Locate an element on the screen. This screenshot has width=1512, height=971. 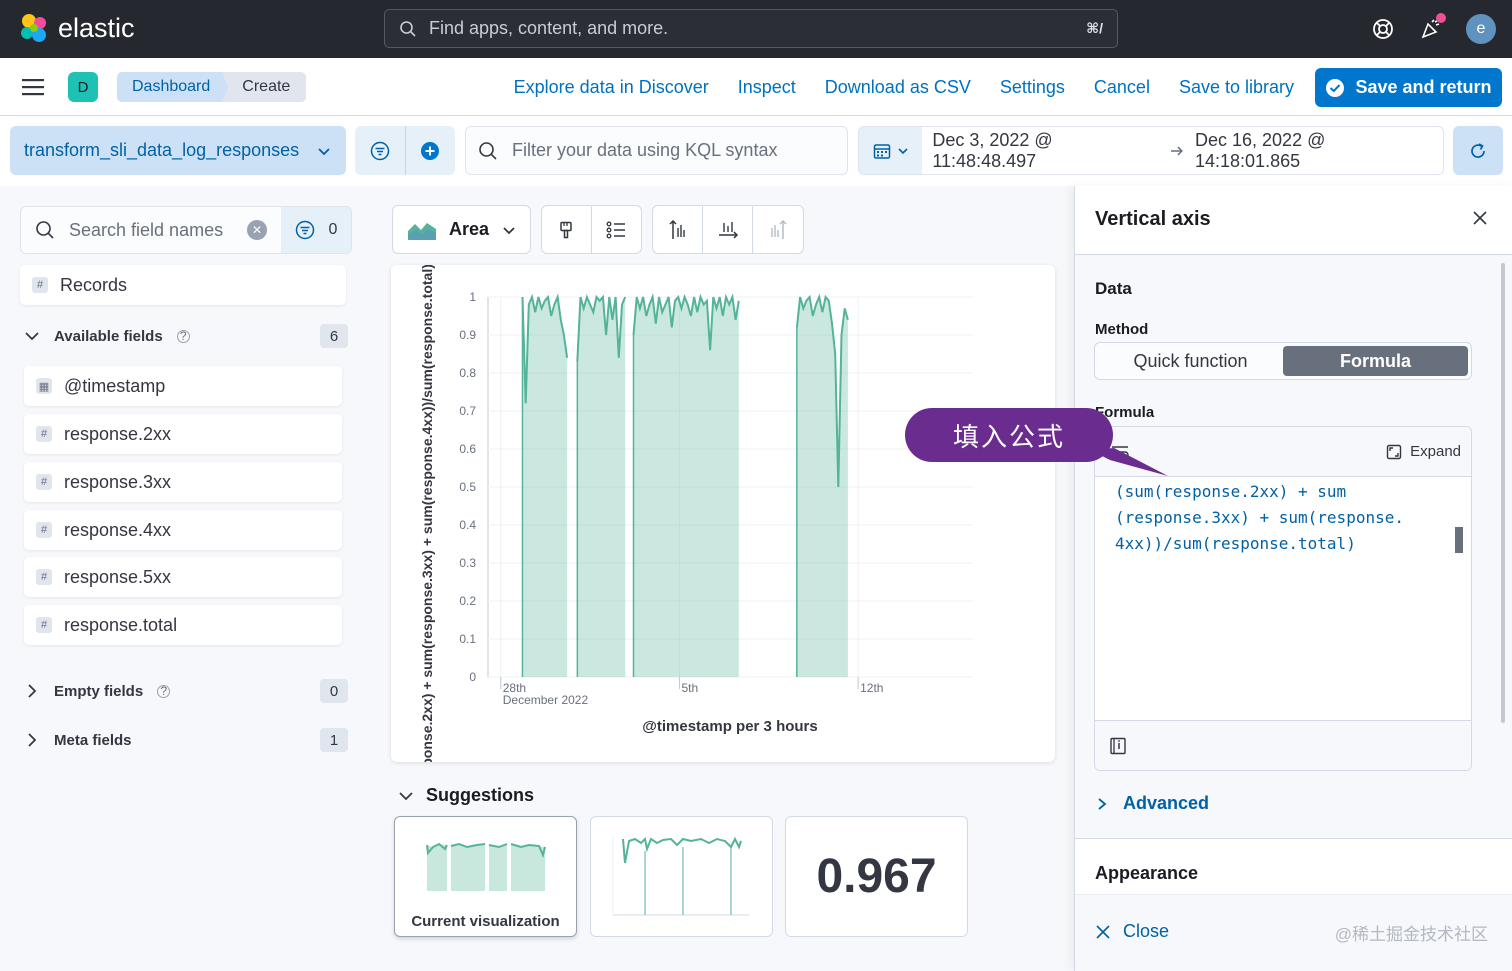
field-response-5xx: # response.5xx is located at coordinates (183, 577).